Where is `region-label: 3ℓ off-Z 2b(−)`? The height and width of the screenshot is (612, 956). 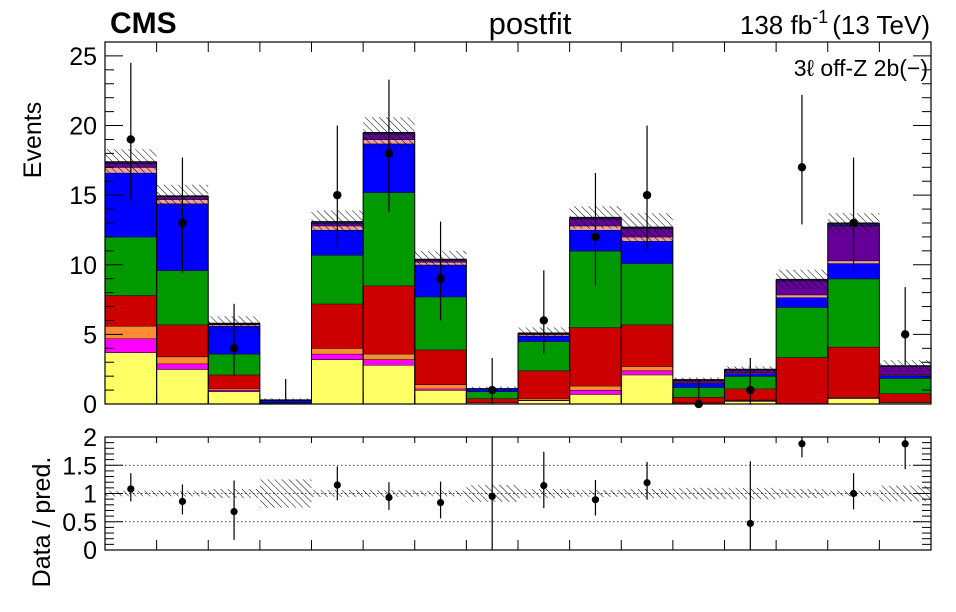 region-label: 3ℓ off-Z 2b(−) is located at coordinates (861, 68).